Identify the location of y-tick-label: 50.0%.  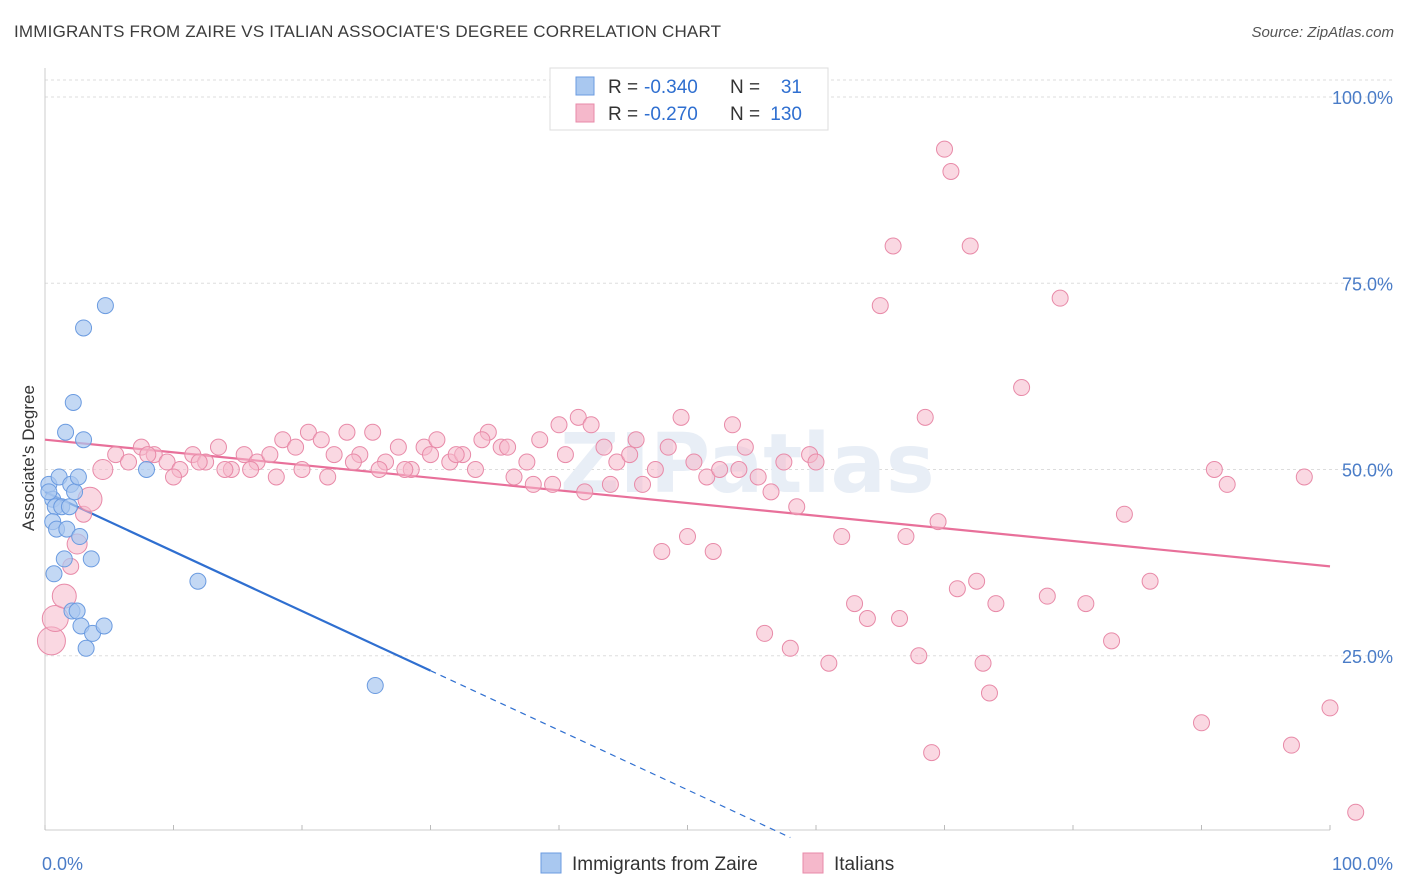
(1367, 471).